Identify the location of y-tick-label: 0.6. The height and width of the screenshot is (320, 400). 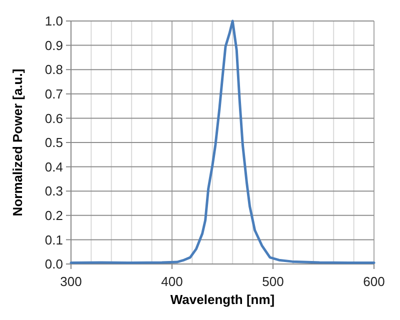
(53, 118).